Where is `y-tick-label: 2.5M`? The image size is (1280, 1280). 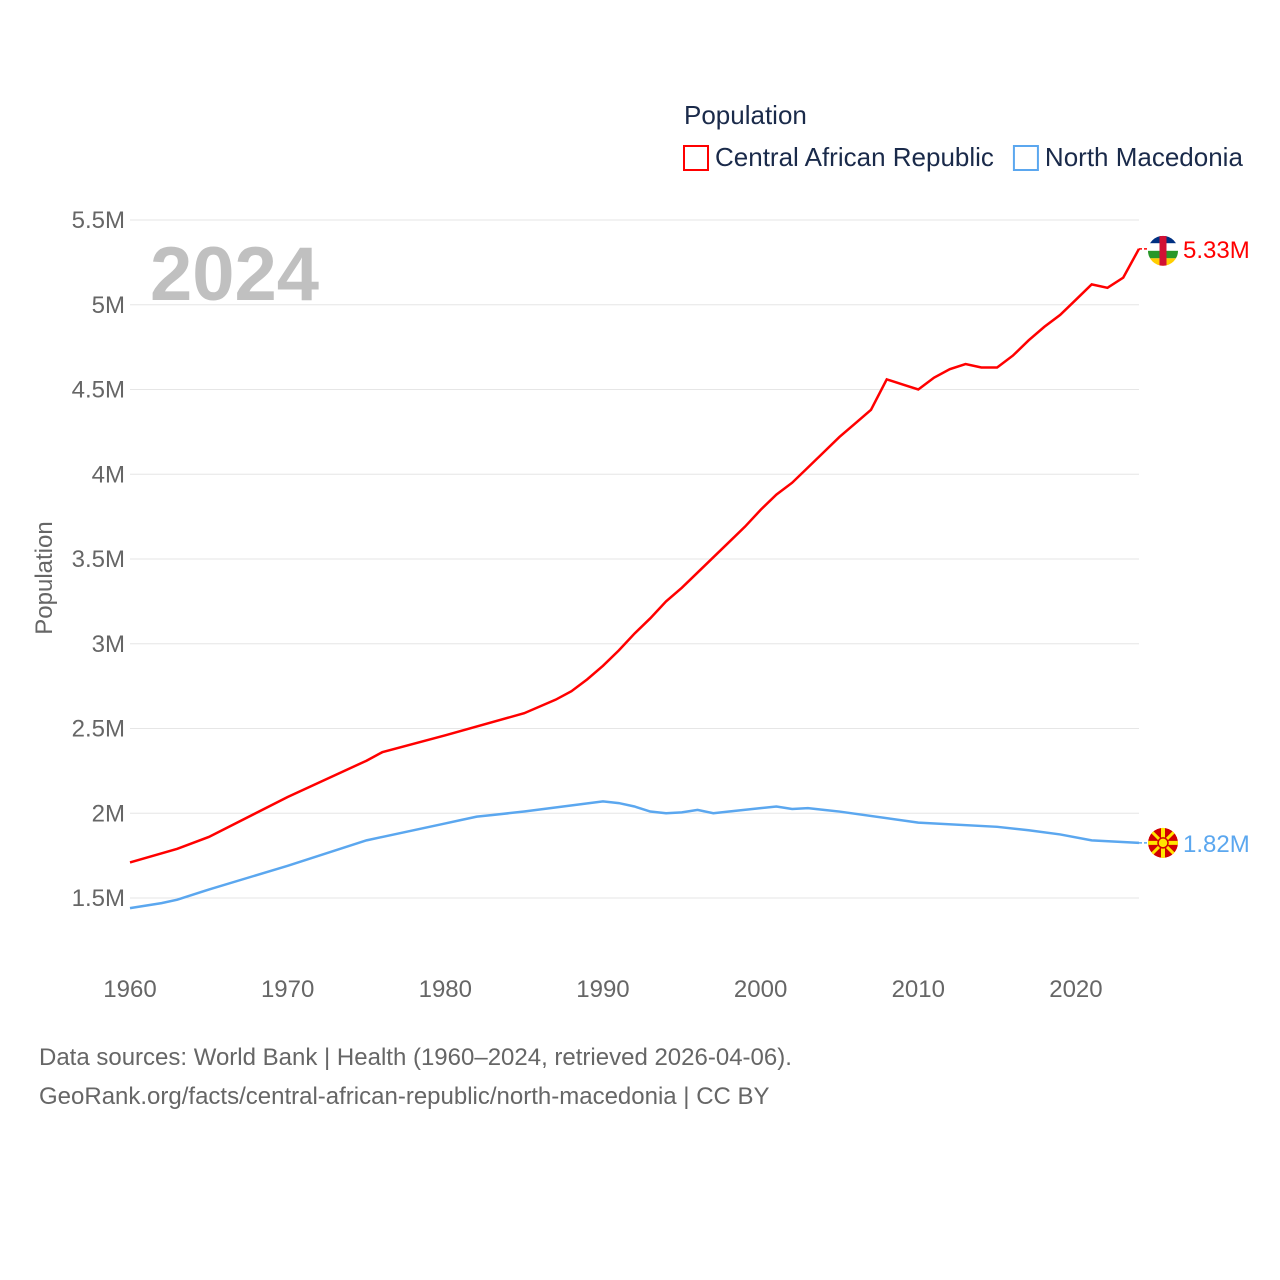
y-tick-label: 2.5M is located at coordinates (98, 729).